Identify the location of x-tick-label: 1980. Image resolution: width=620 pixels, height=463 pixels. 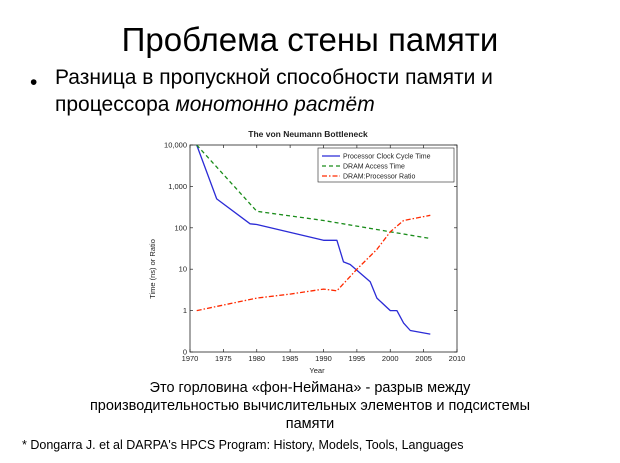
(256, 358).